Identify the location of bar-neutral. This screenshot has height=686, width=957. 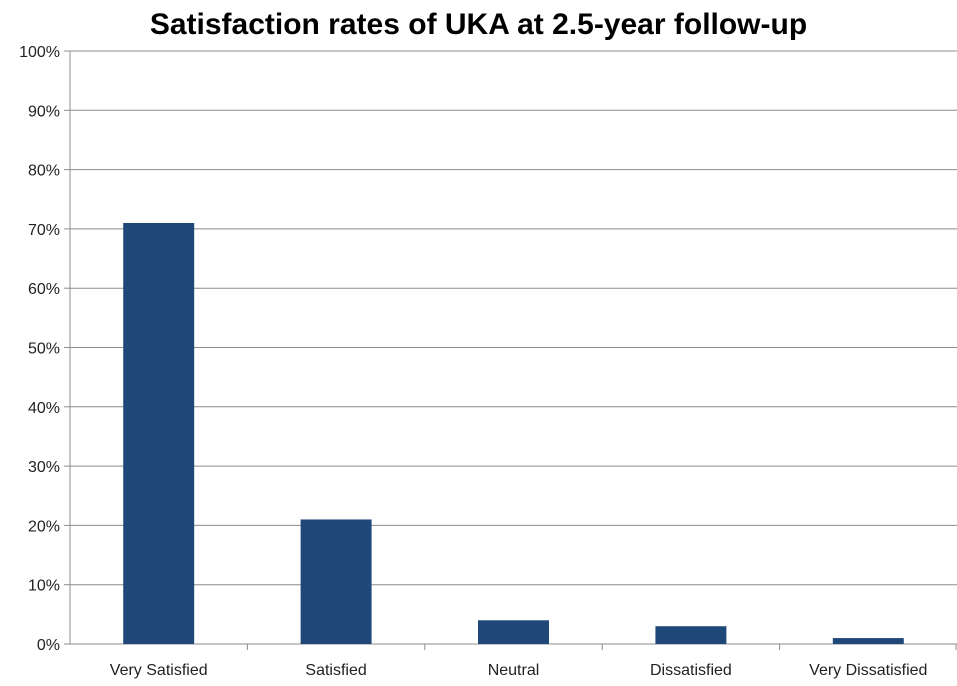
(513, 632).